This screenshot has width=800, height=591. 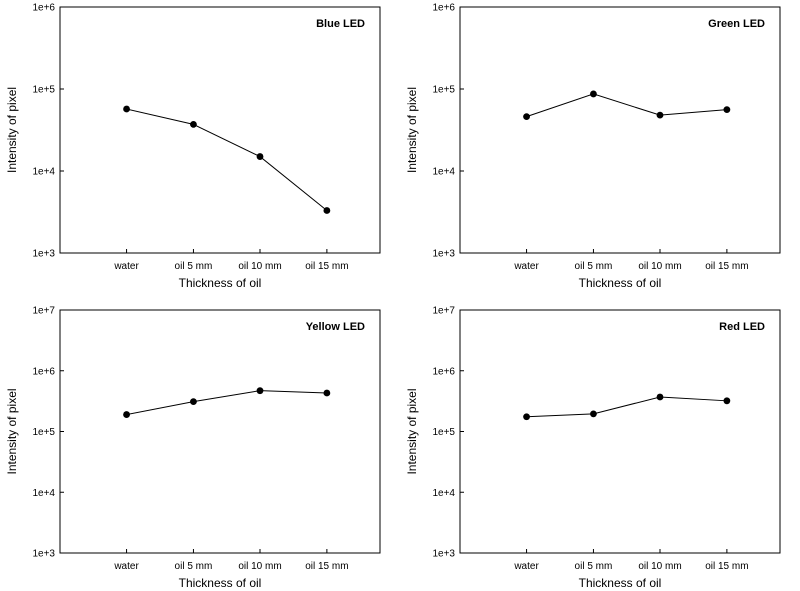 I want to click on panel-title: Red LED, so click(x=742, y=327).